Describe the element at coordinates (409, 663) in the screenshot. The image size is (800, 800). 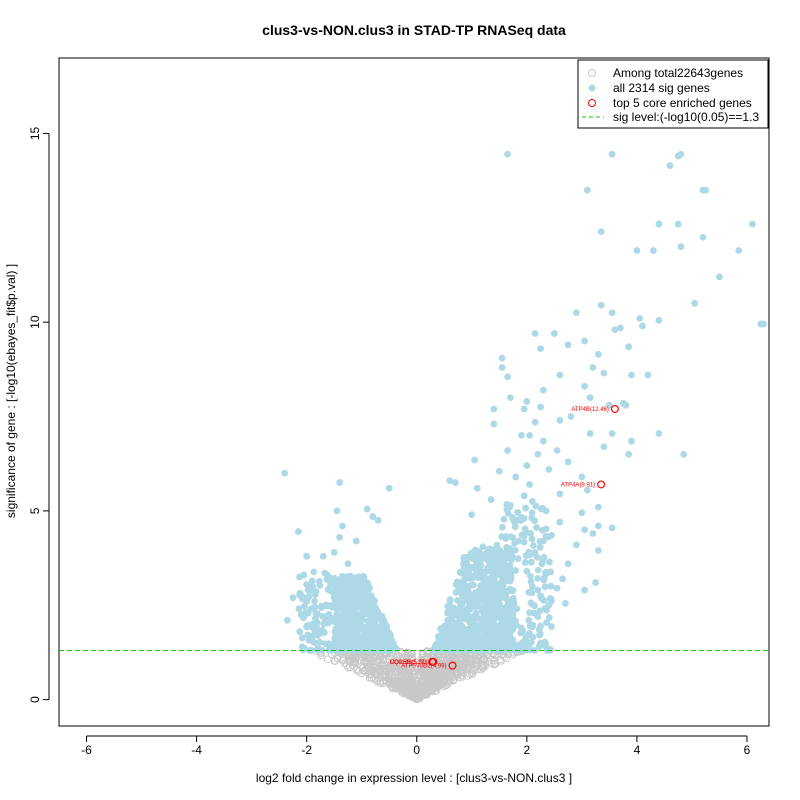
I see `core-gene-label: UQCRH(5.31)` at that location.